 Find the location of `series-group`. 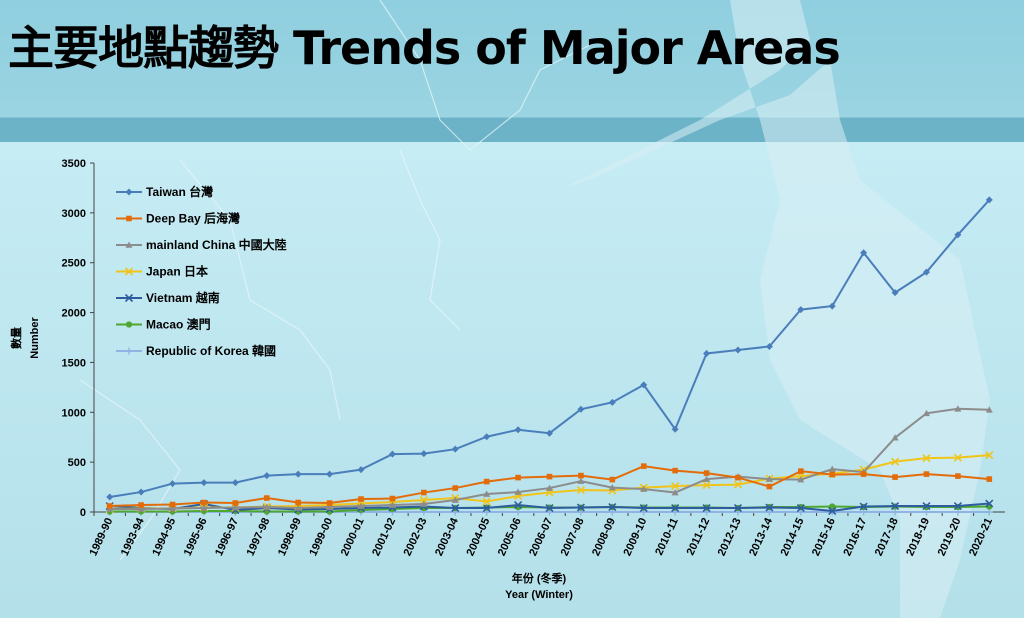

series-group is located at coordinates (549, 458).